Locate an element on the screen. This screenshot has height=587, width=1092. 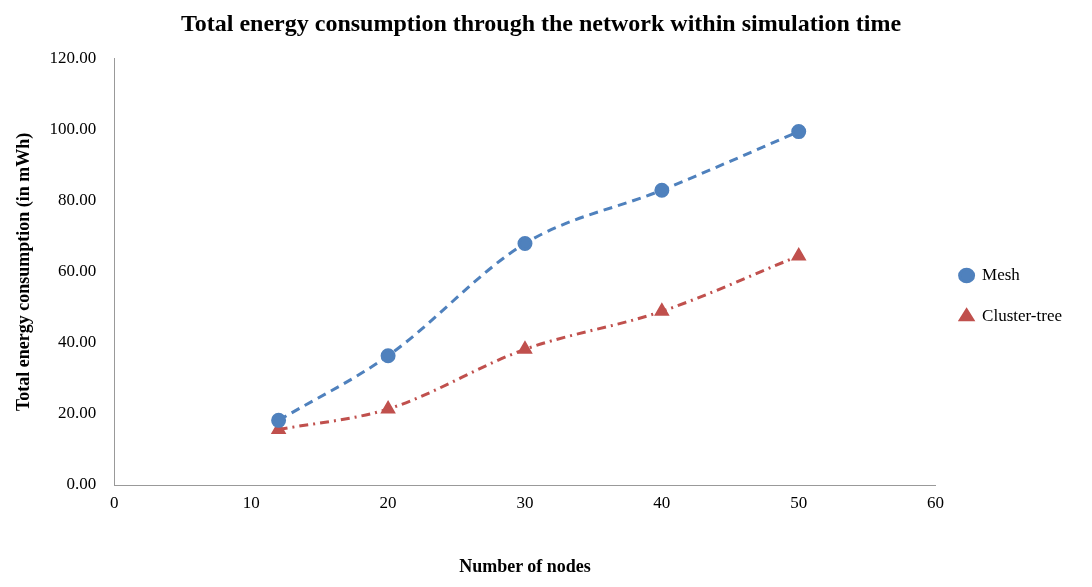
x-tick-label: 30 is located at coordinates (525, 502).